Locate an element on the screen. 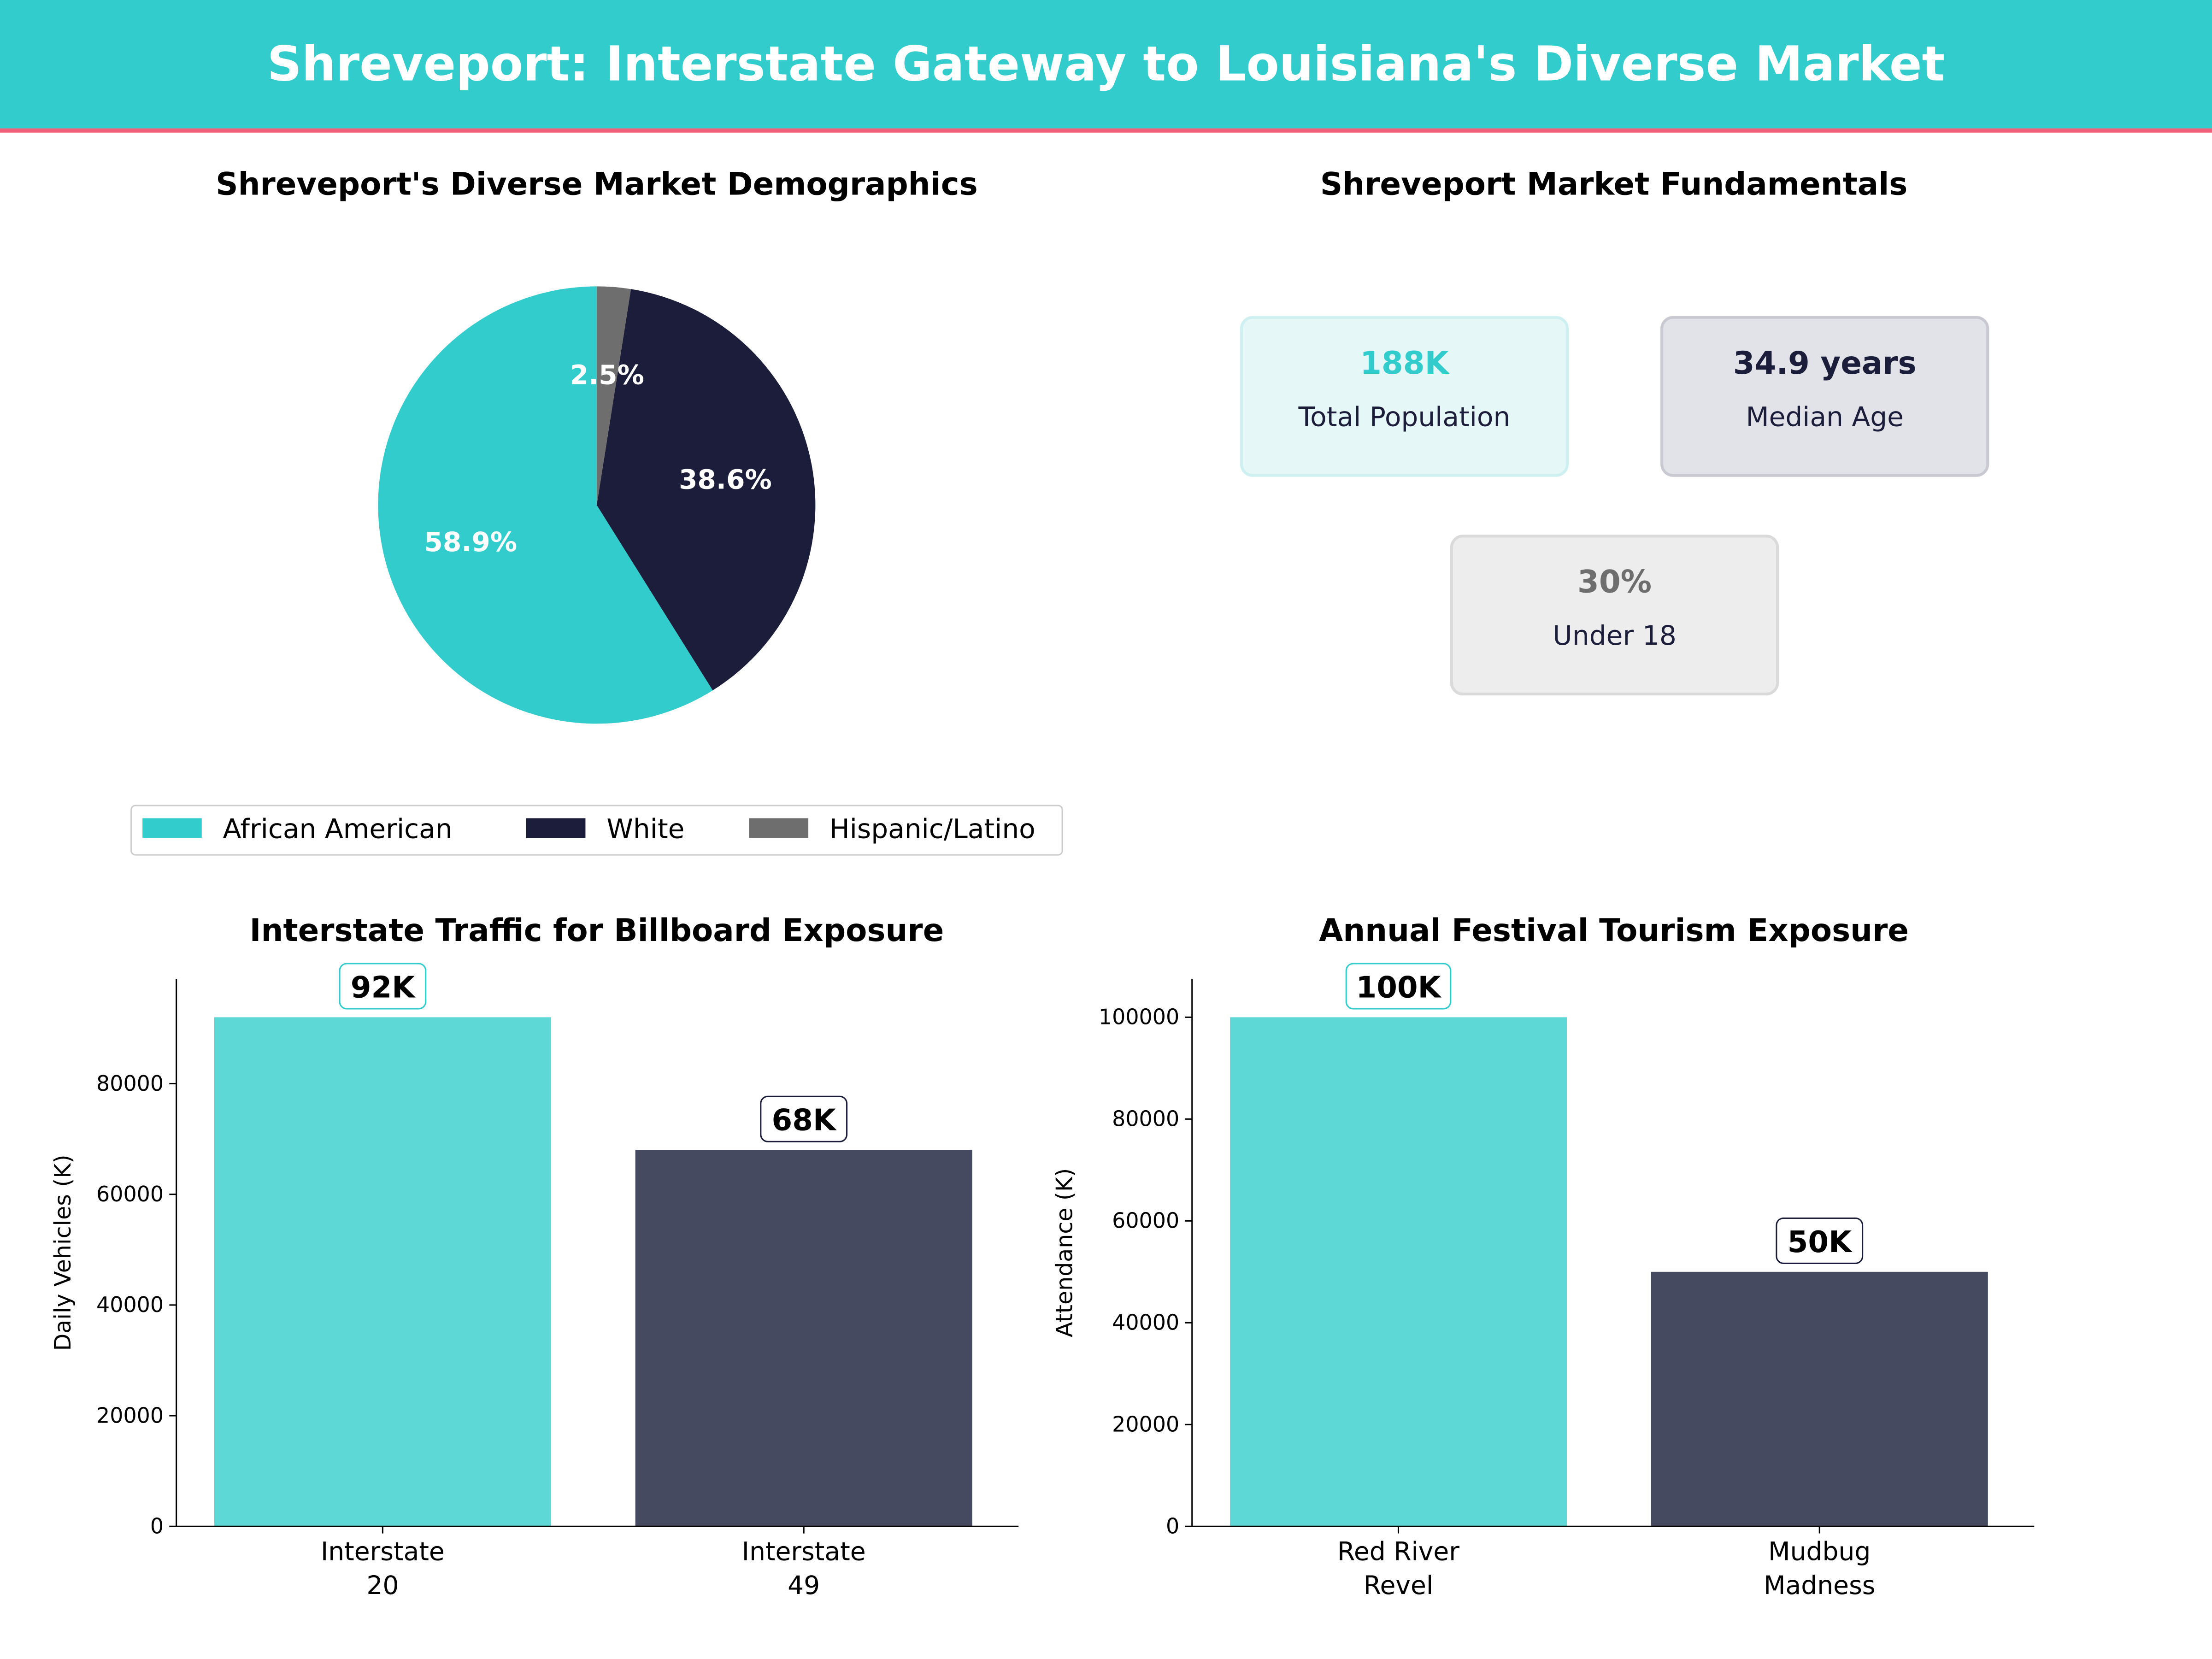  x-tick-label: 49 is located at coordinates (804, 1585).